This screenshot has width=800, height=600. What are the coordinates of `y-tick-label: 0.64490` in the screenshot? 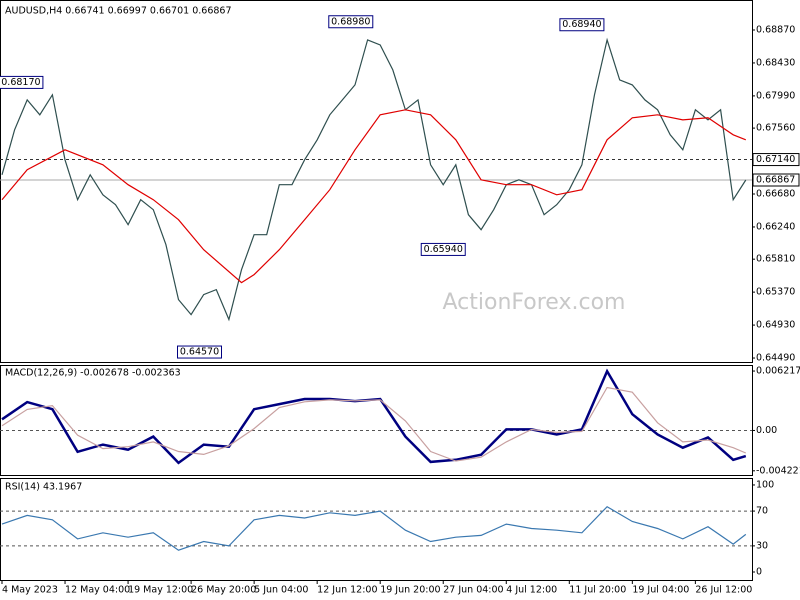 It's located at (775, 358).